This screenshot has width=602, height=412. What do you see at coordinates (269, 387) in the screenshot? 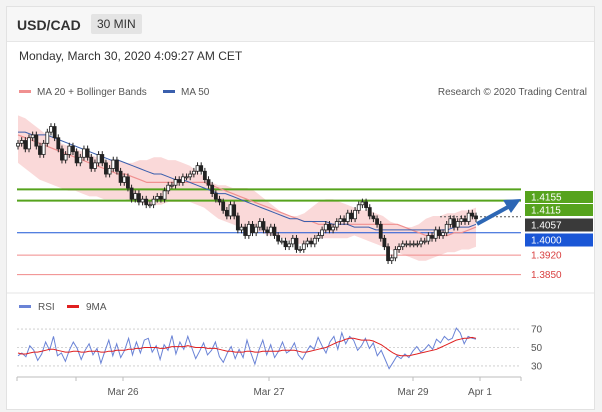
I see `x-axis: Mar 26 Mar 27 Mar 29 Apr 1` at bounding box center [269, 387].